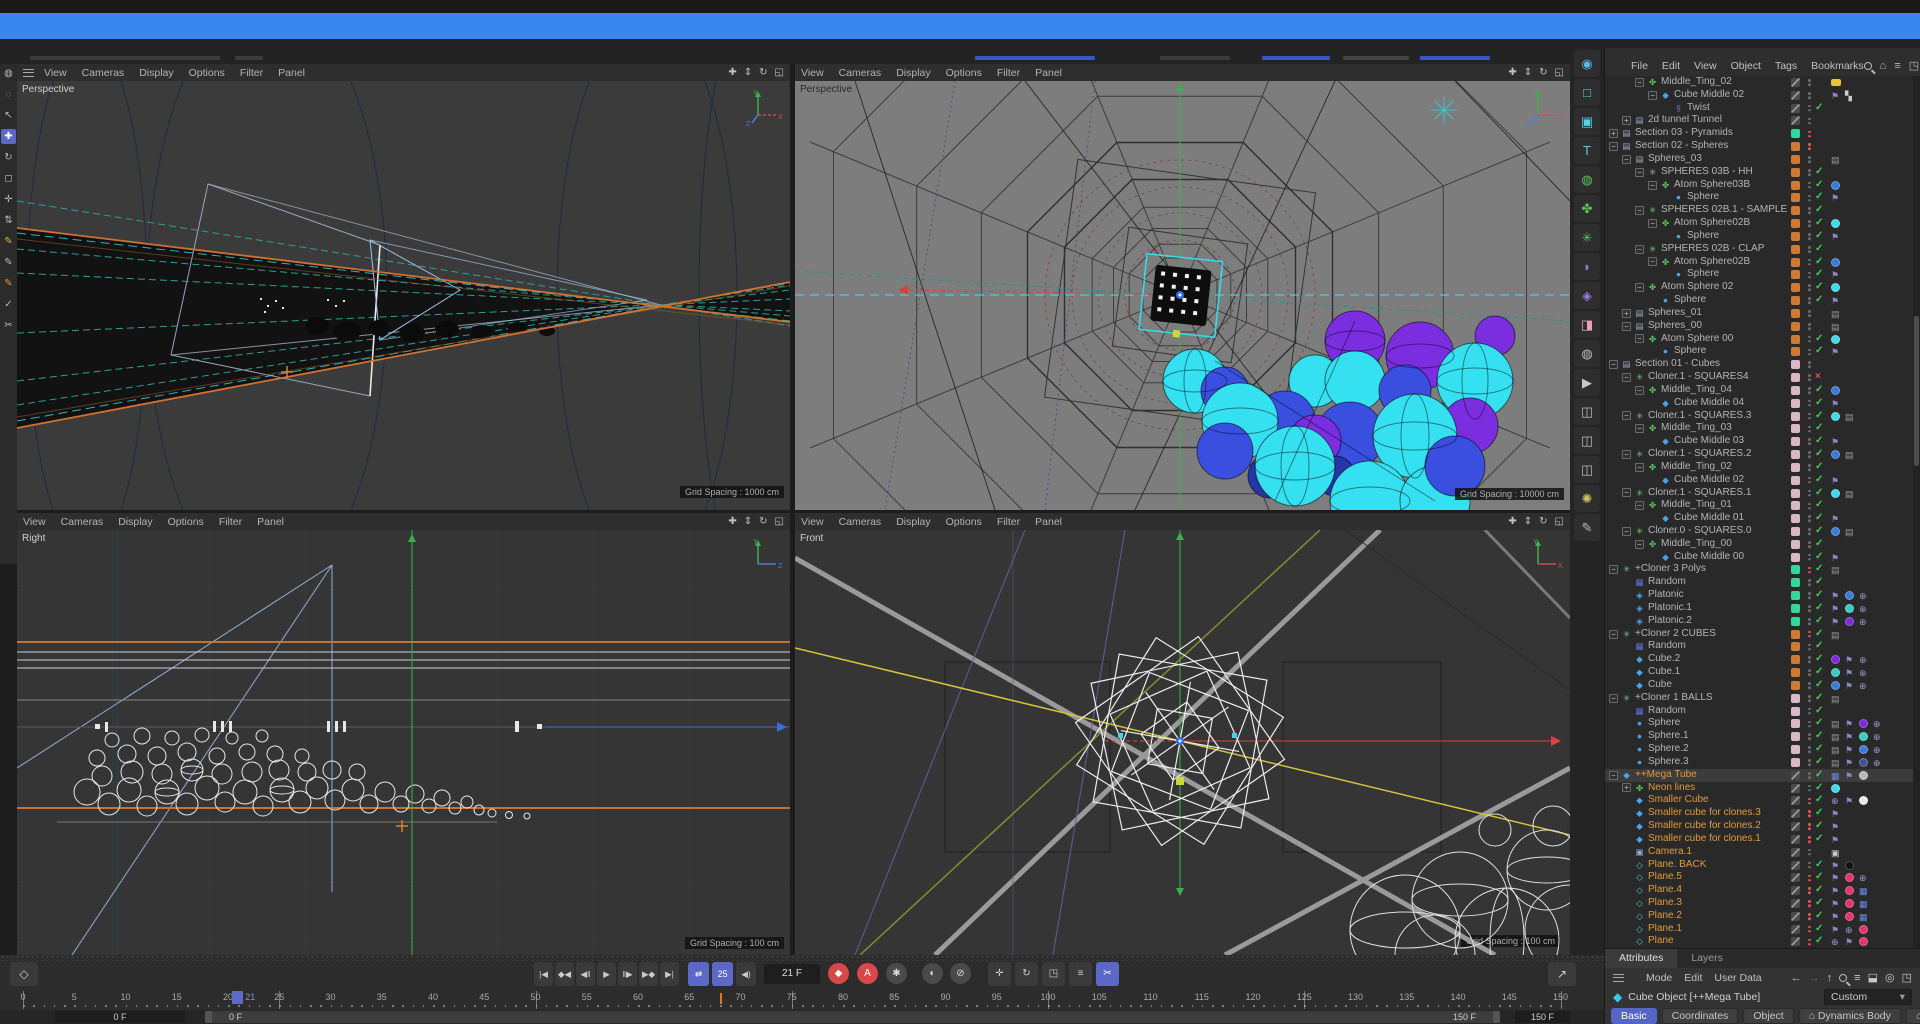 The image size is (1920, 1024). What do you see at coordinates (867, 973) in the screenshot?
I see `autokey-button: A` at bounding box center [867, 973].